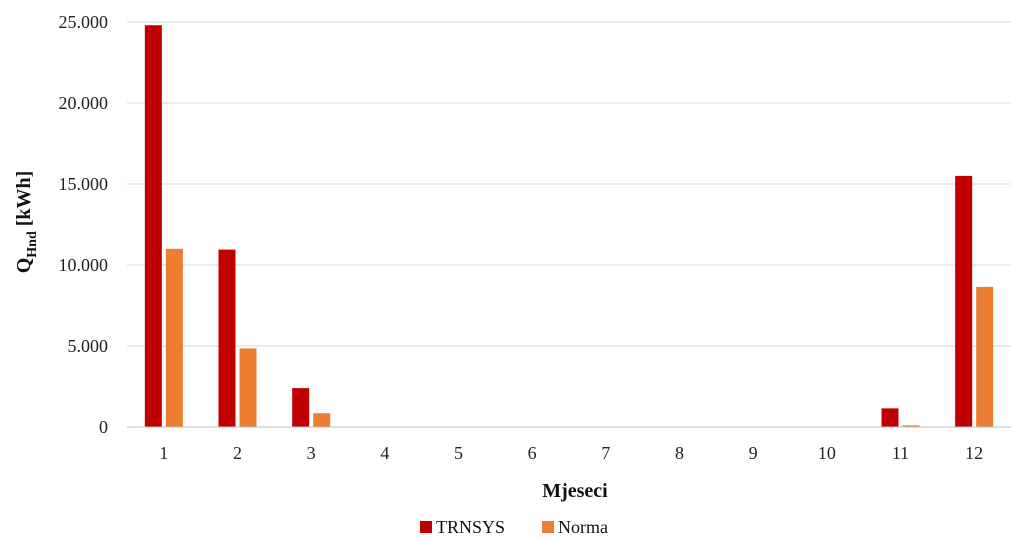 The image size is (1011, 538). Describe the element at coordinates (900, 453) in the screenshot. I see `x-tick-label: 11` at that location.